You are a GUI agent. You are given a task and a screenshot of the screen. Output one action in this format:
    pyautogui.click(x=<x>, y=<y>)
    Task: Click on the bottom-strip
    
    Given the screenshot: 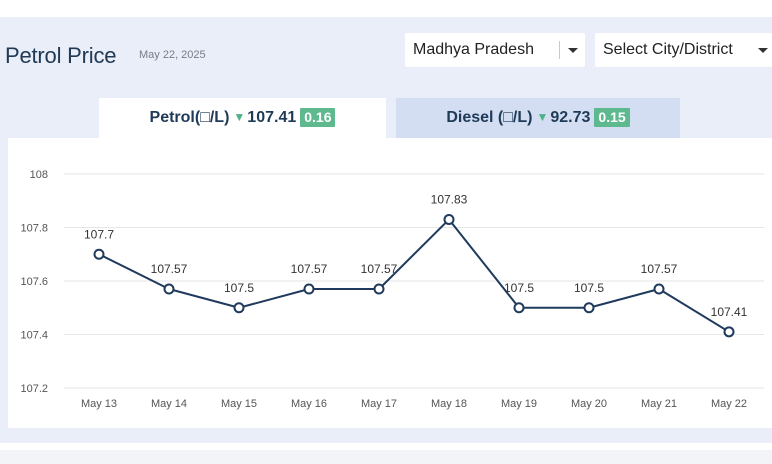 What is the action you would take?
    pyautogui.click(x=386, y=457)
    